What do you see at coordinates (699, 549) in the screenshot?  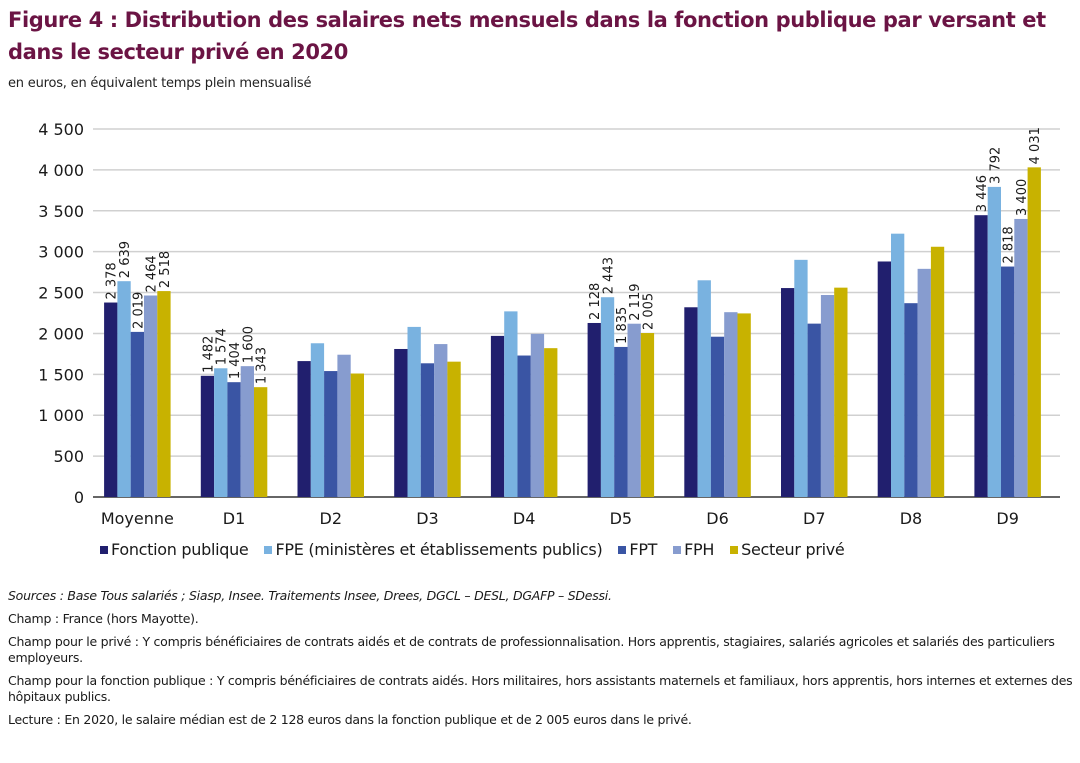 I see `legend-label: FPH` at bounding box center [699, 549].